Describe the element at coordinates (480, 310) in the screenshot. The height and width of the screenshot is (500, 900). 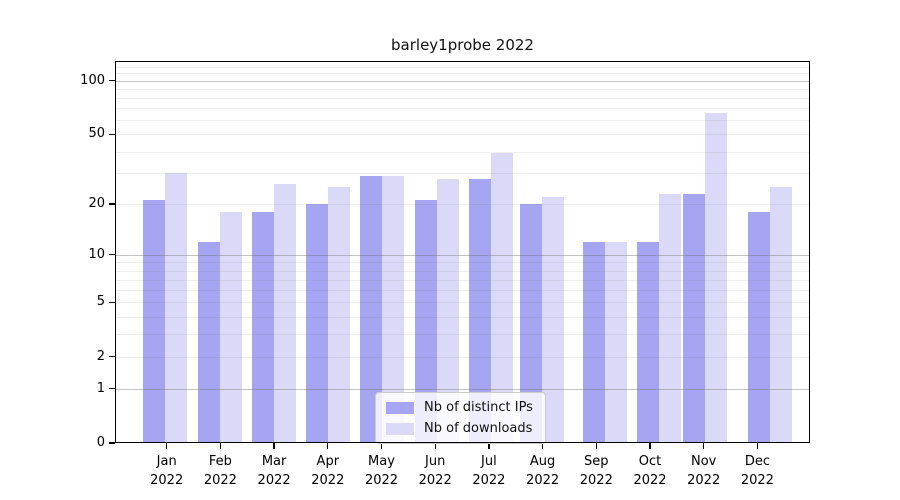
I see `bar-ips-jul` at that location.